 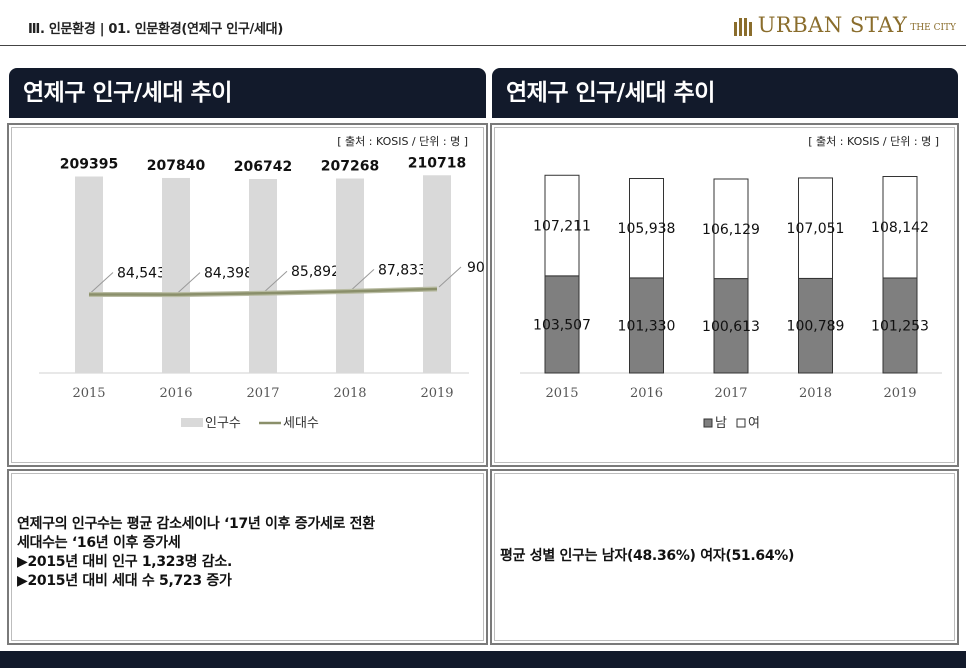 I want to click on legend-swatch-male, so click(x=708, y=423).